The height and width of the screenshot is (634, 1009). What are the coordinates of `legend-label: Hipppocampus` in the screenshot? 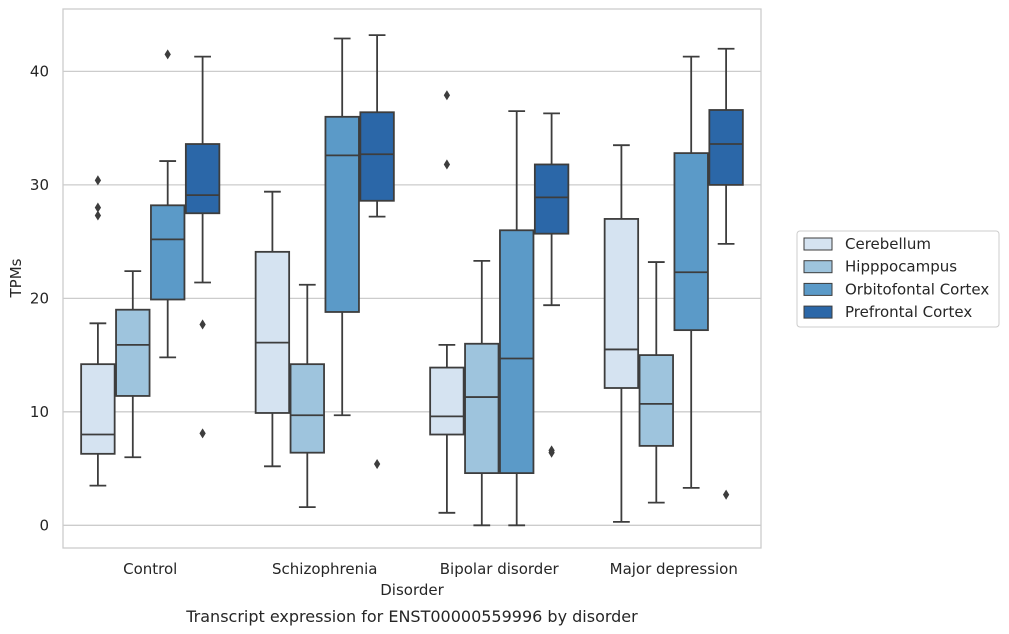 It's located at (901, 267).